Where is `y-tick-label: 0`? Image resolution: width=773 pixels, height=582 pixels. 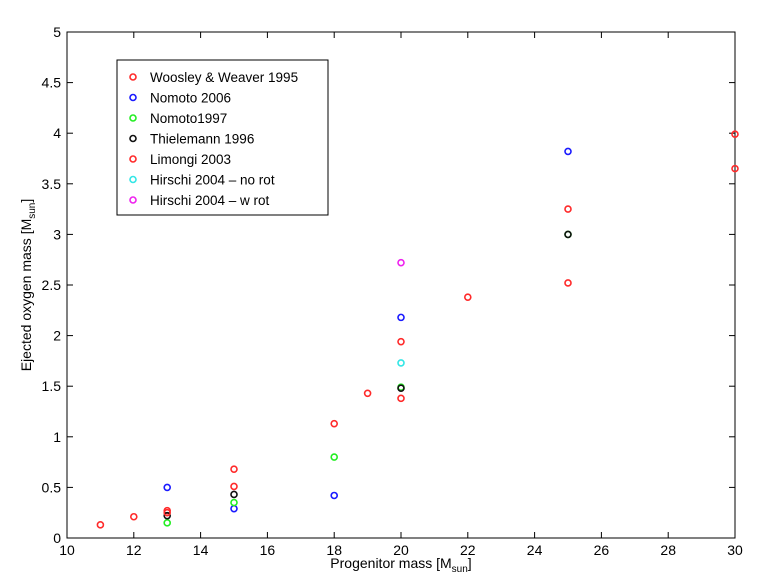
y-tick-label: 0 is located at coordinates (57, 538).